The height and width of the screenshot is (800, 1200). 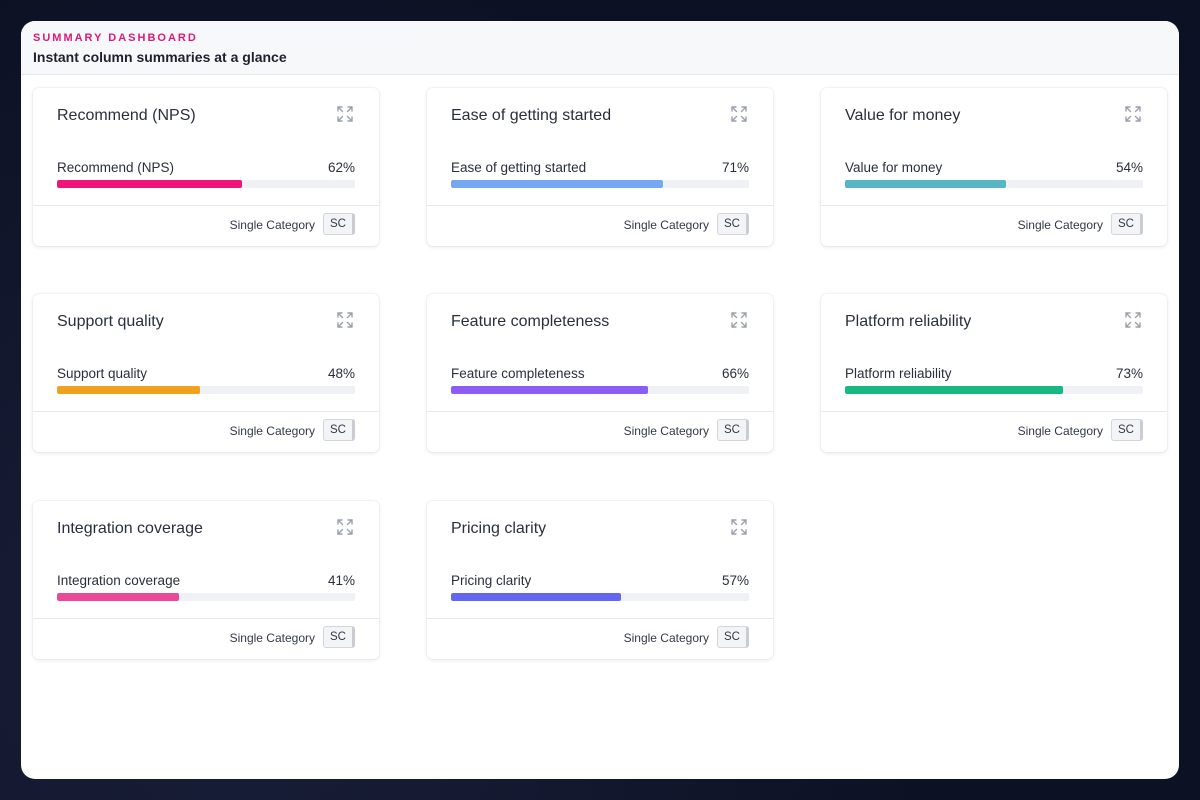 I want to click on card-title: Feature completeness, so click(x=530, y=321).